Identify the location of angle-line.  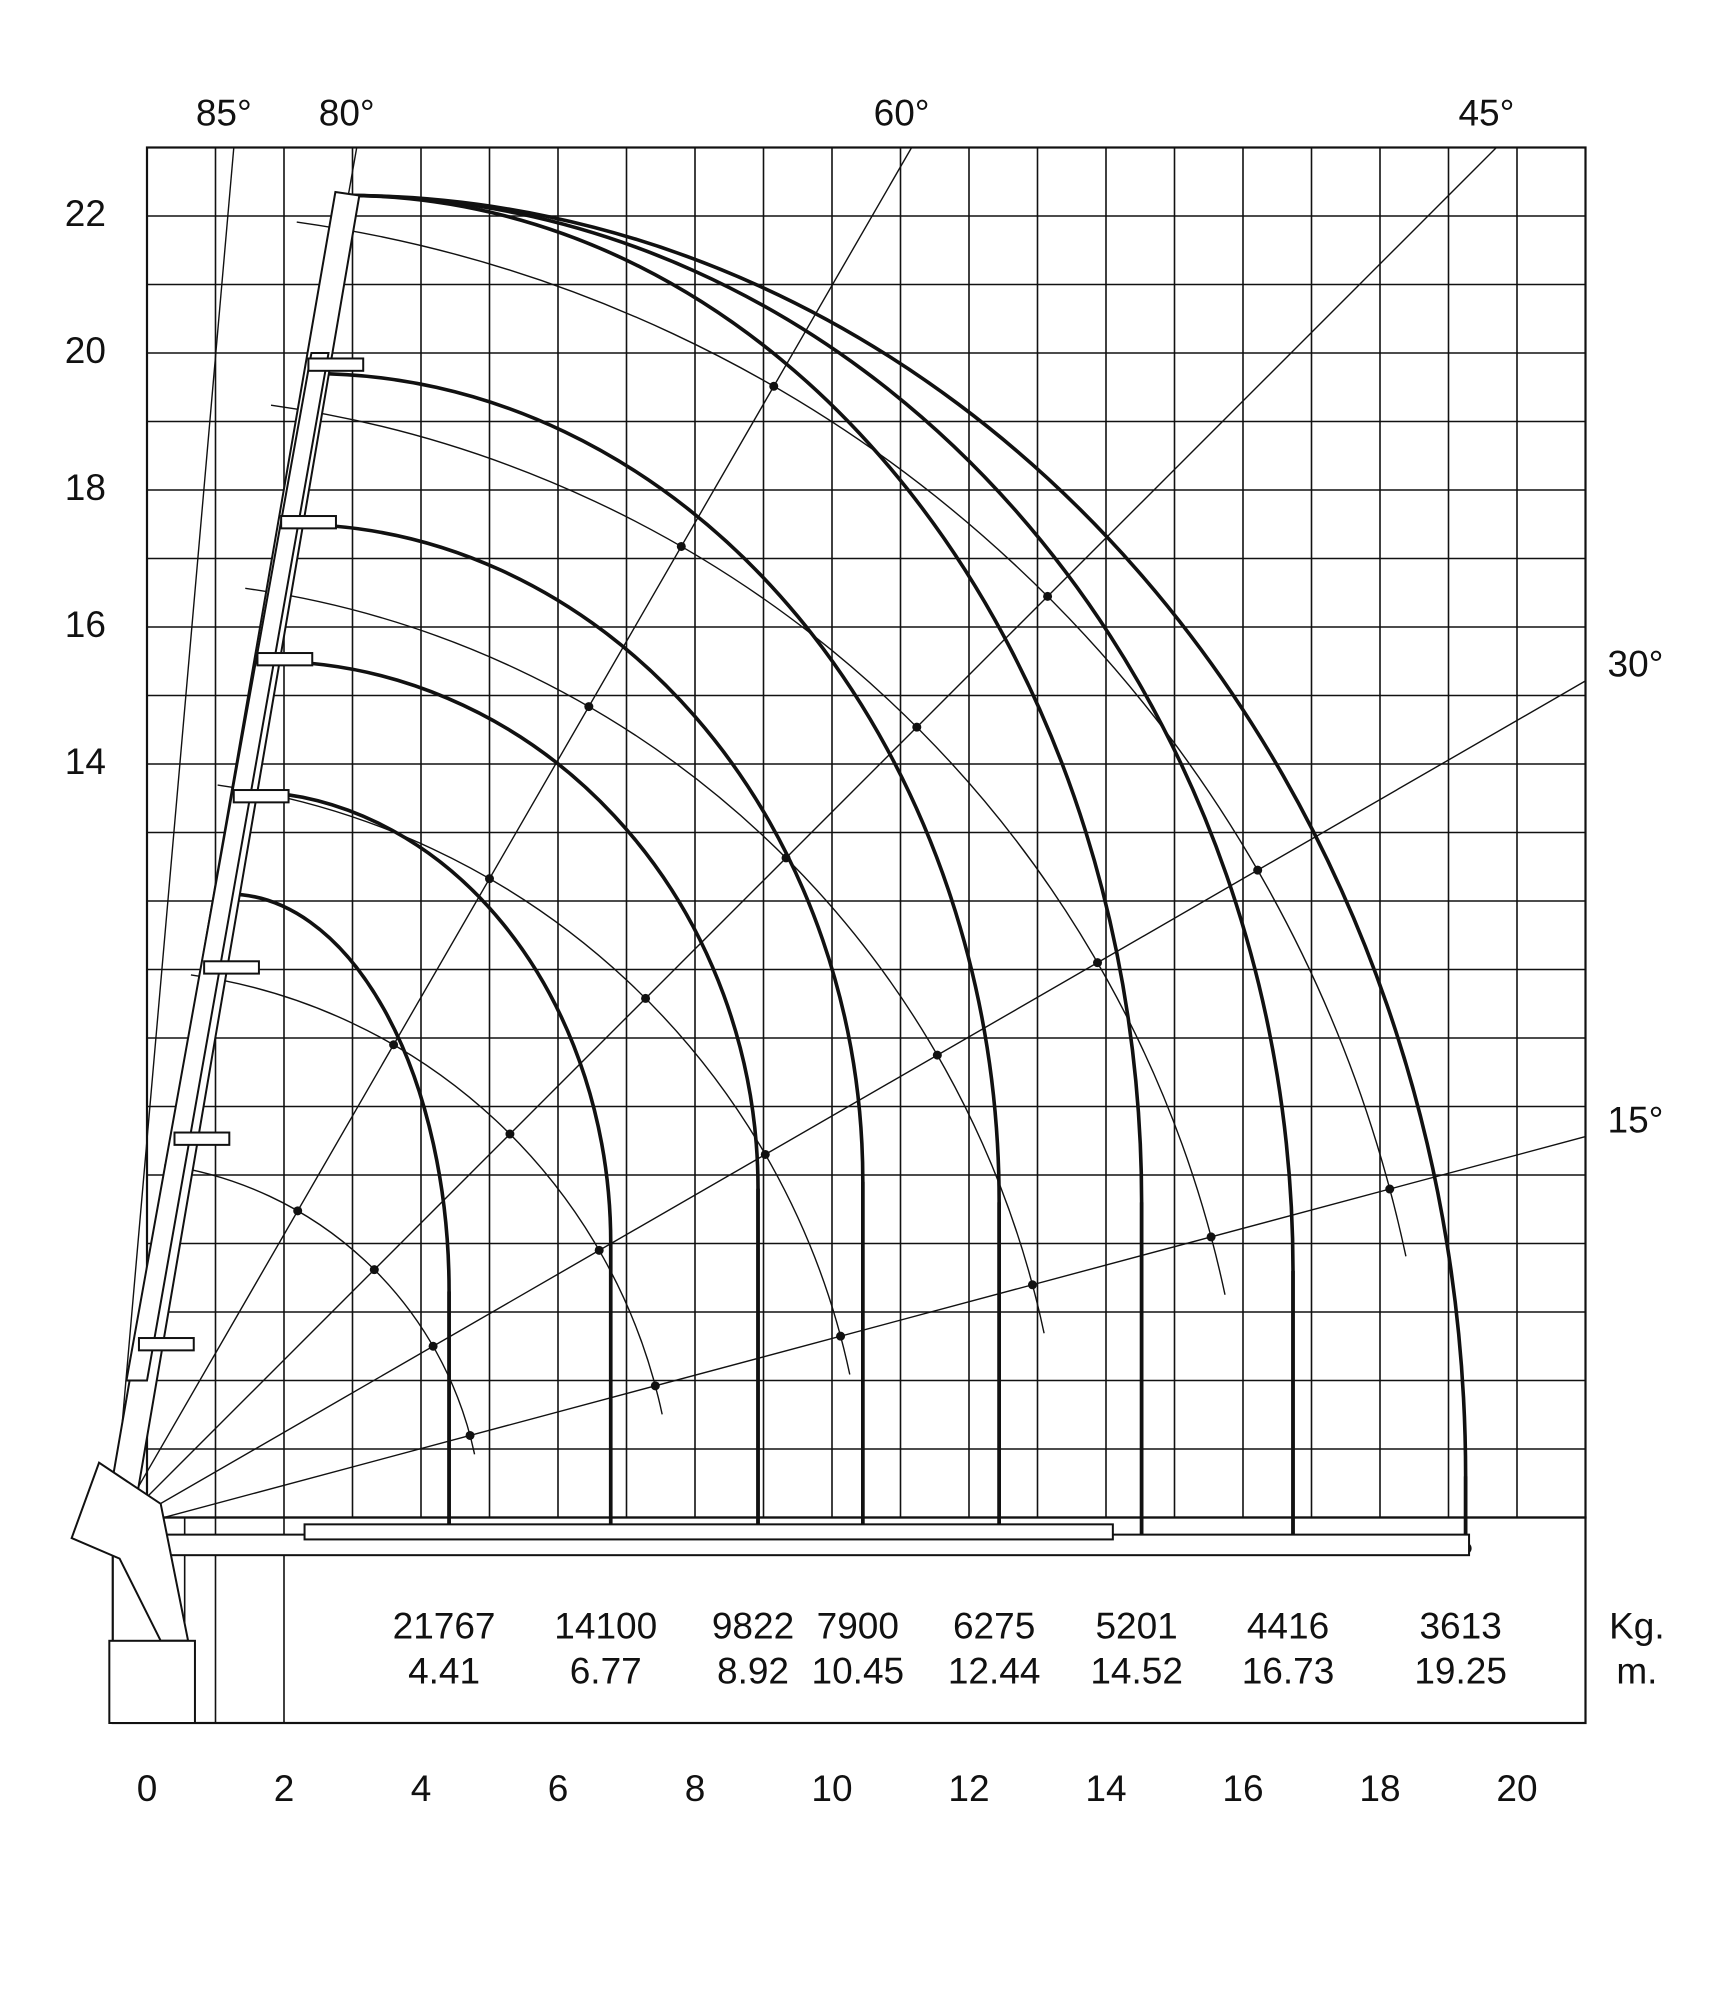
(173, 839).